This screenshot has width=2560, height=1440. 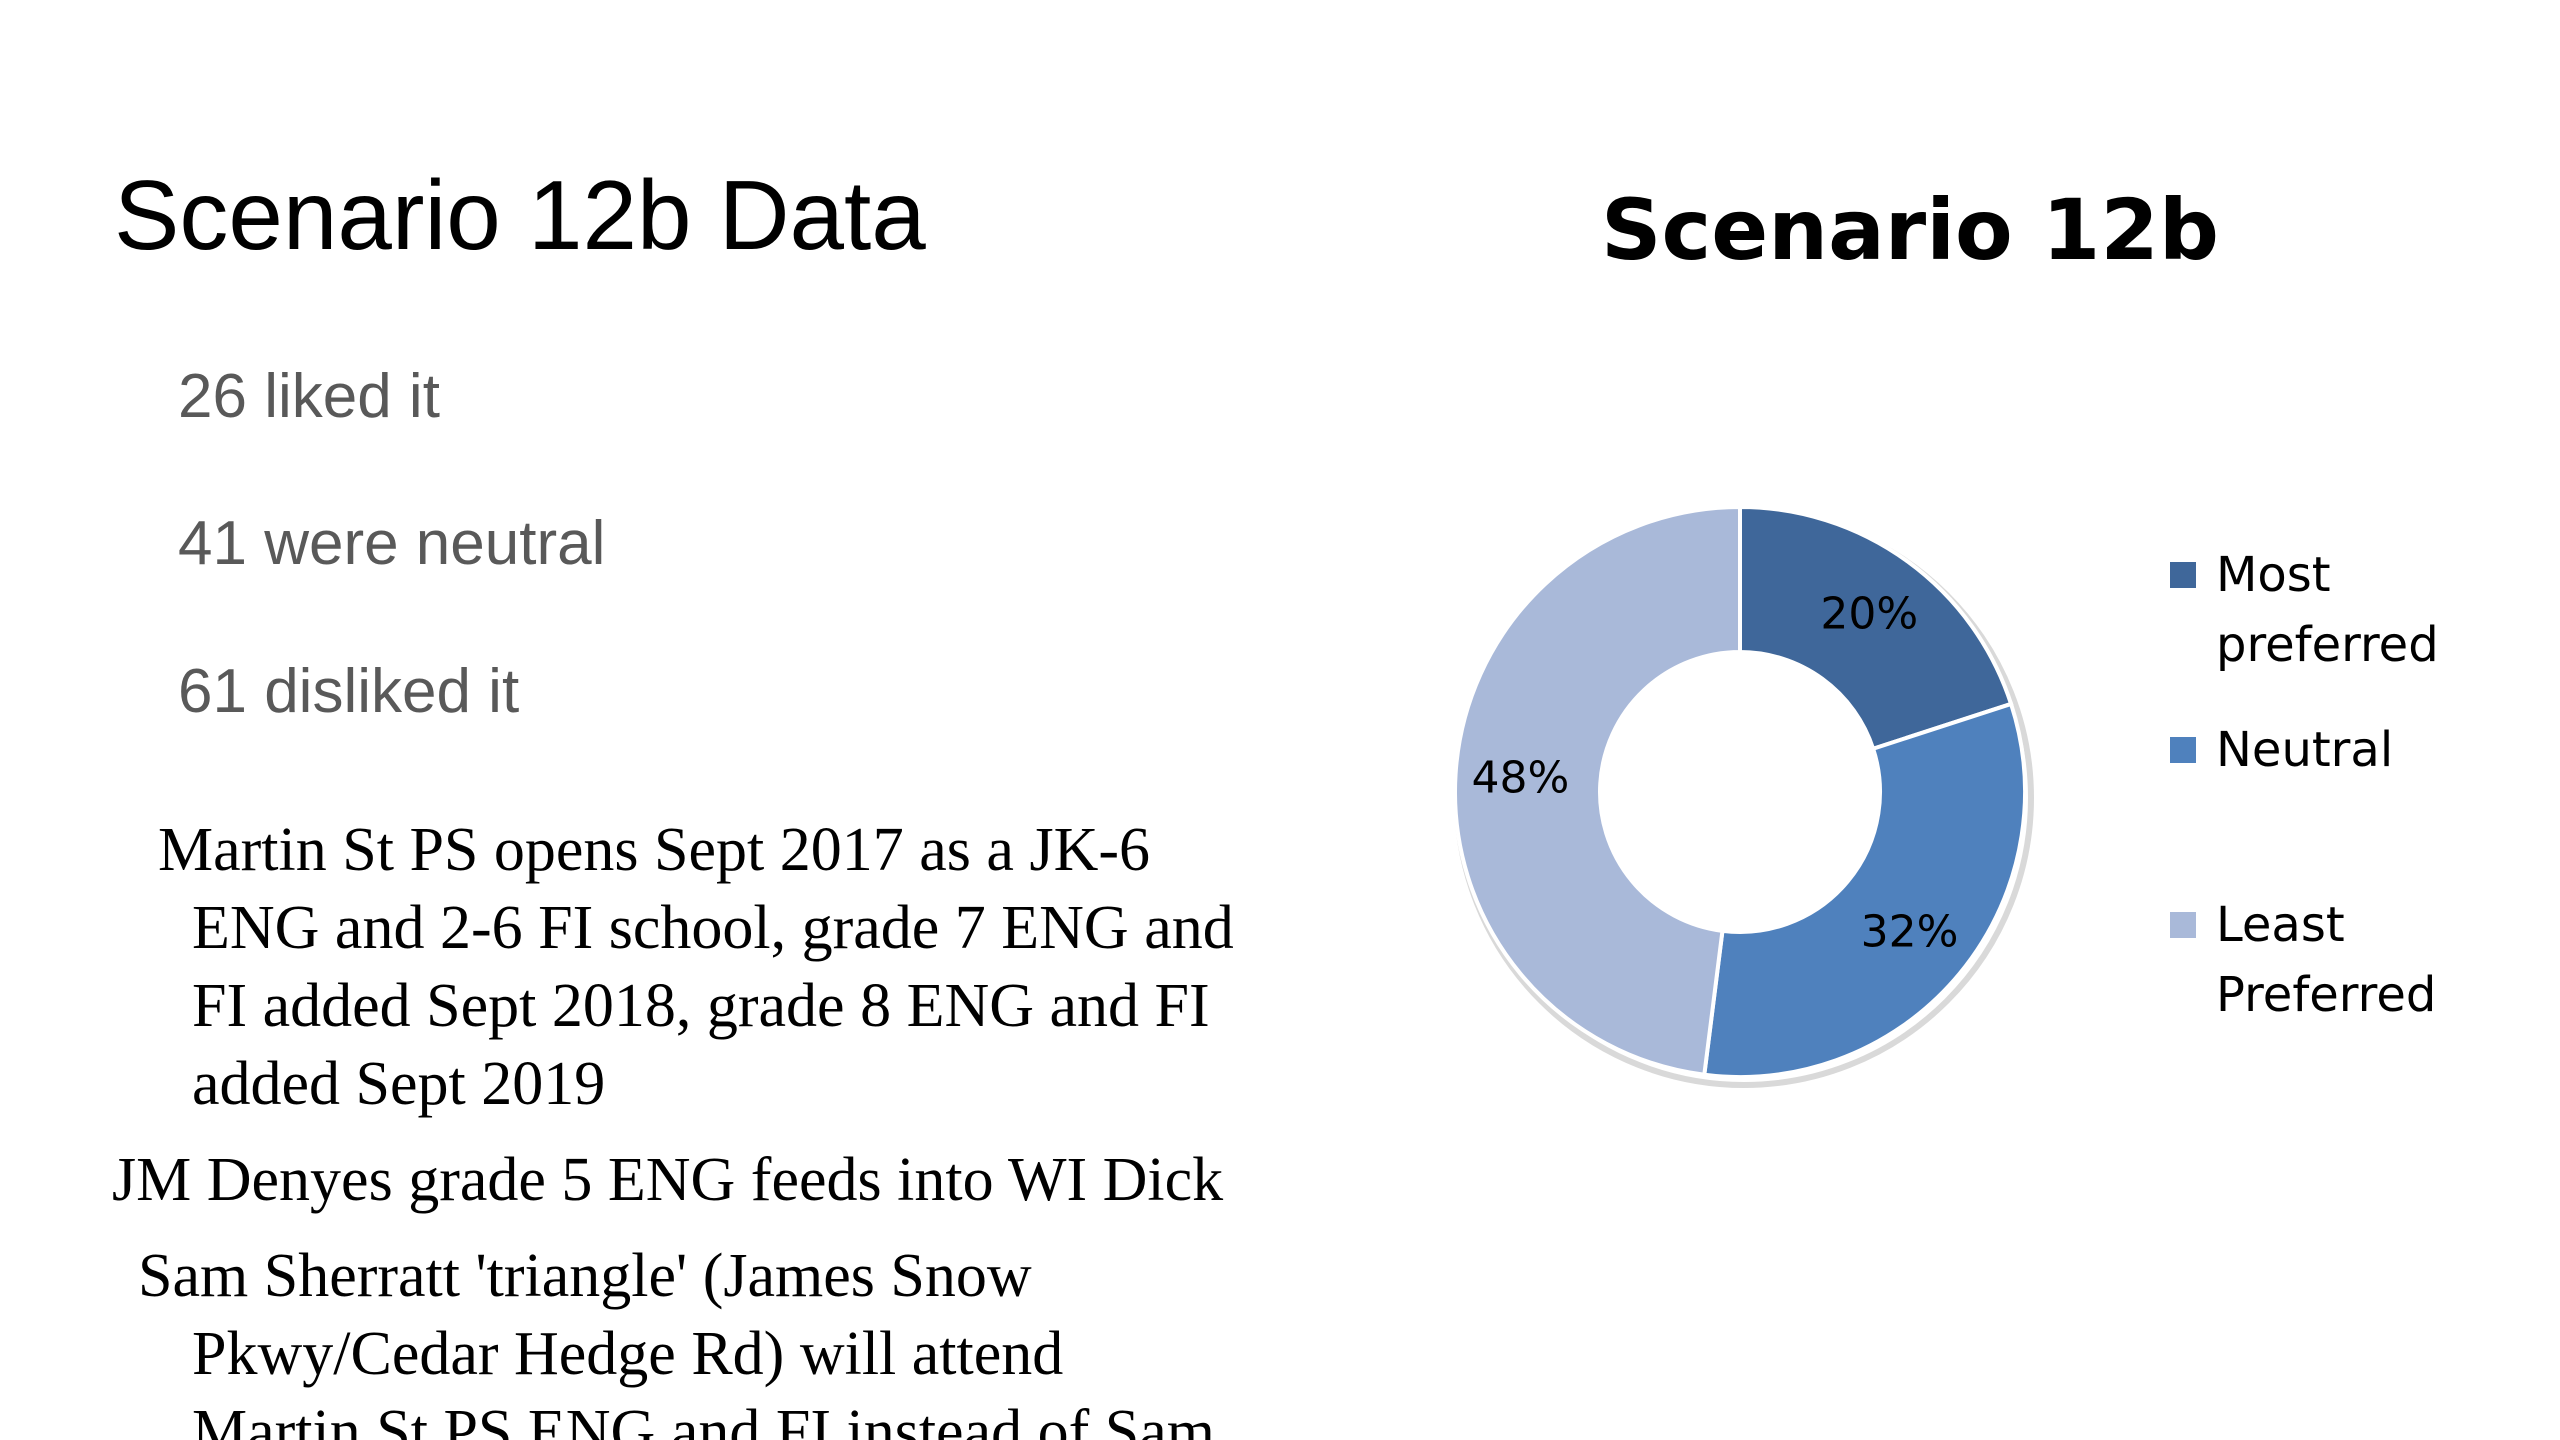 What do you see at coordinates (349, 691) in the screenshot?
I see `stat-disliked: 61 disliked it` at bounding box center [349, 691].